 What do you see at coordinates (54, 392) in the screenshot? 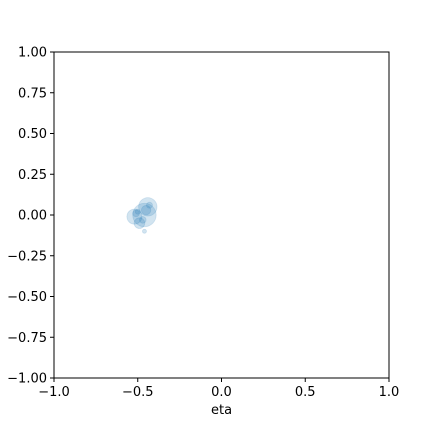
I see `x-tick-label: −1.0` at bounding box center [54, 392].